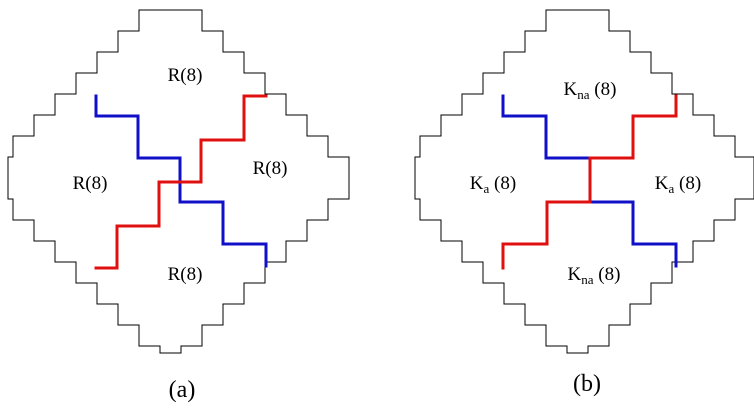 The width and height of the screenshot is (754, 410). What do you see at coordinates (633, 234) in the screenshot?
I see `panel-b-blue-path-bottom` at bounding box center [633, 234].